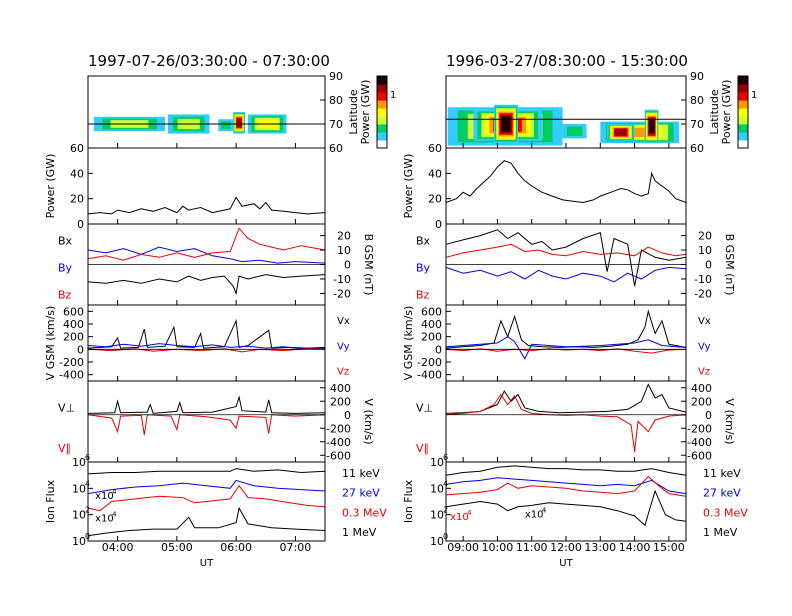  What do you see at coordinates (77, 148) in the screenshot?
I see `left-tick-label: 60` at bounding box center [77, 148].